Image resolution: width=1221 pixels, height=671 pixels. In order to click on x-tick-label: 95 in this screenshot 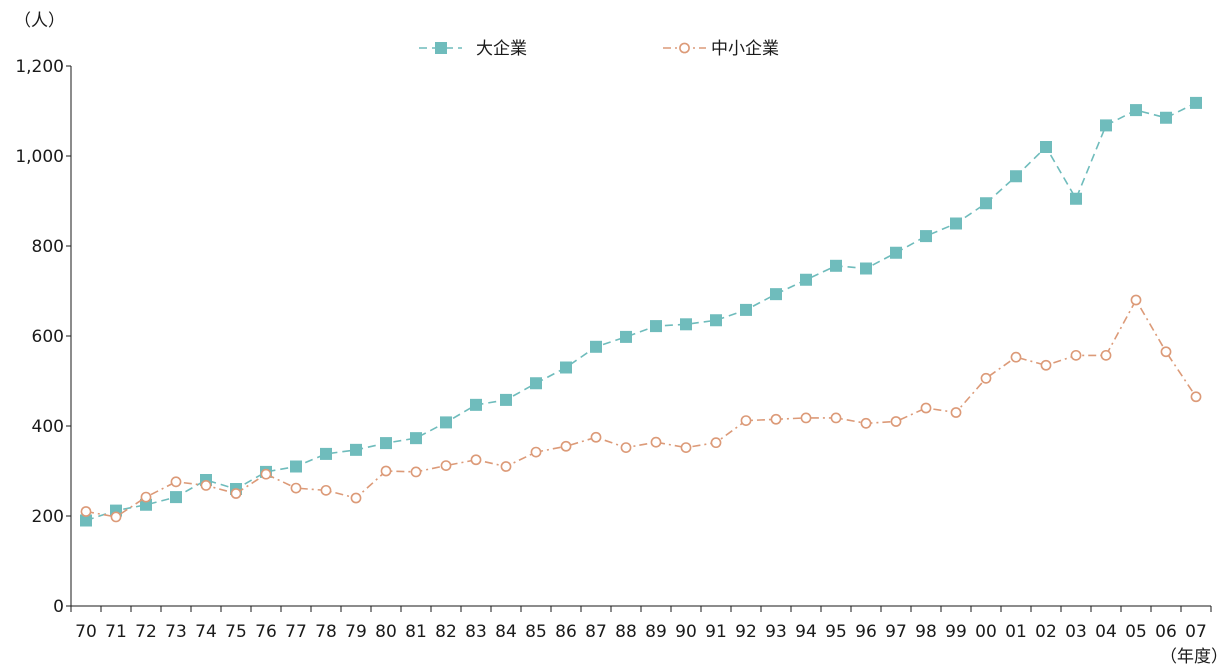, I will do `click(836, 632)`.